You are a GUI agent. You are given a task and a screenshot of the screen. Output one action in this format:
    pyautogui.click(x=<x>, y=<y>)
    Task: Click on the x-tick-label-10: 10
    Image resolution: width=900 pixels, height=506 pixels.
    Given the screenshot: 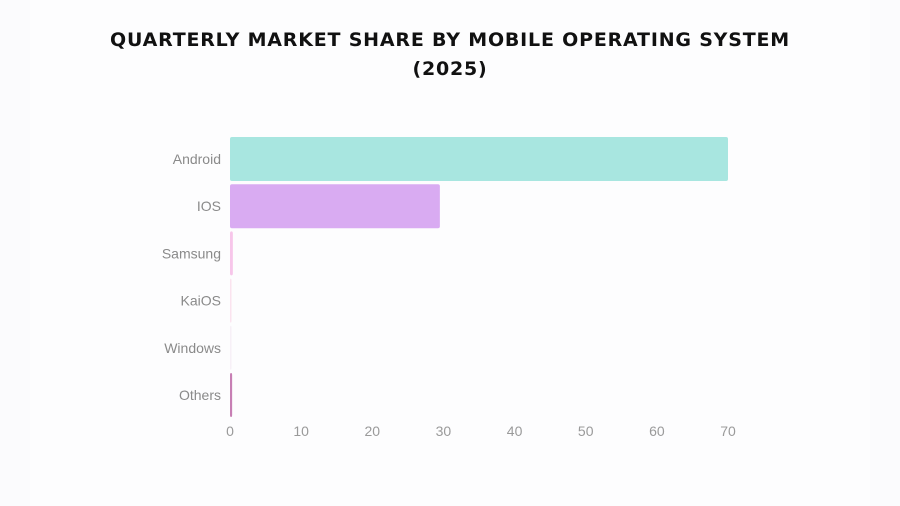 What is the action you would take?
    pyautogui.click(x=301, y=431)
    